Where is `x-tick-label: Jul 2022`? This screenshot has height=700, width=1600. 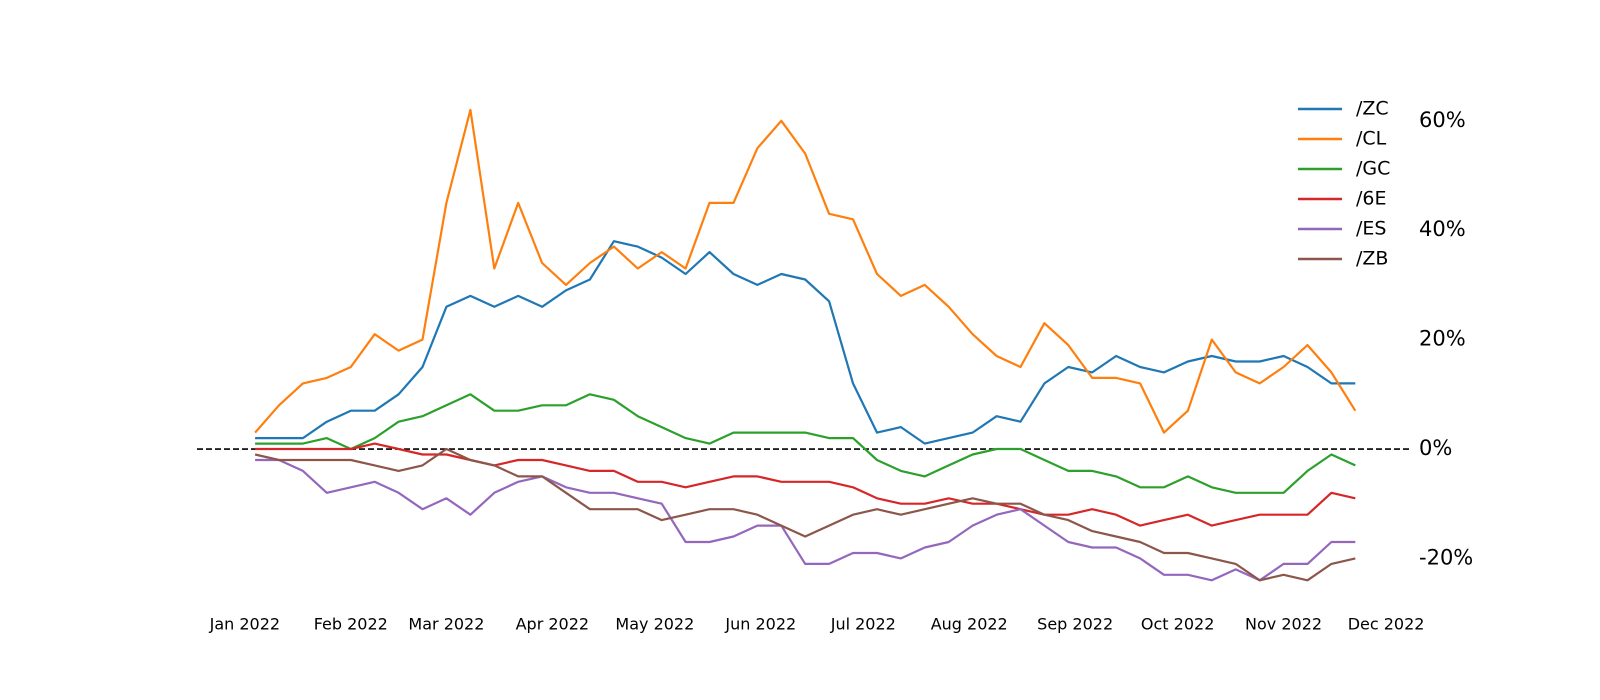 x-tick-label: Jul 2022 is located at coordinates (863, 624).